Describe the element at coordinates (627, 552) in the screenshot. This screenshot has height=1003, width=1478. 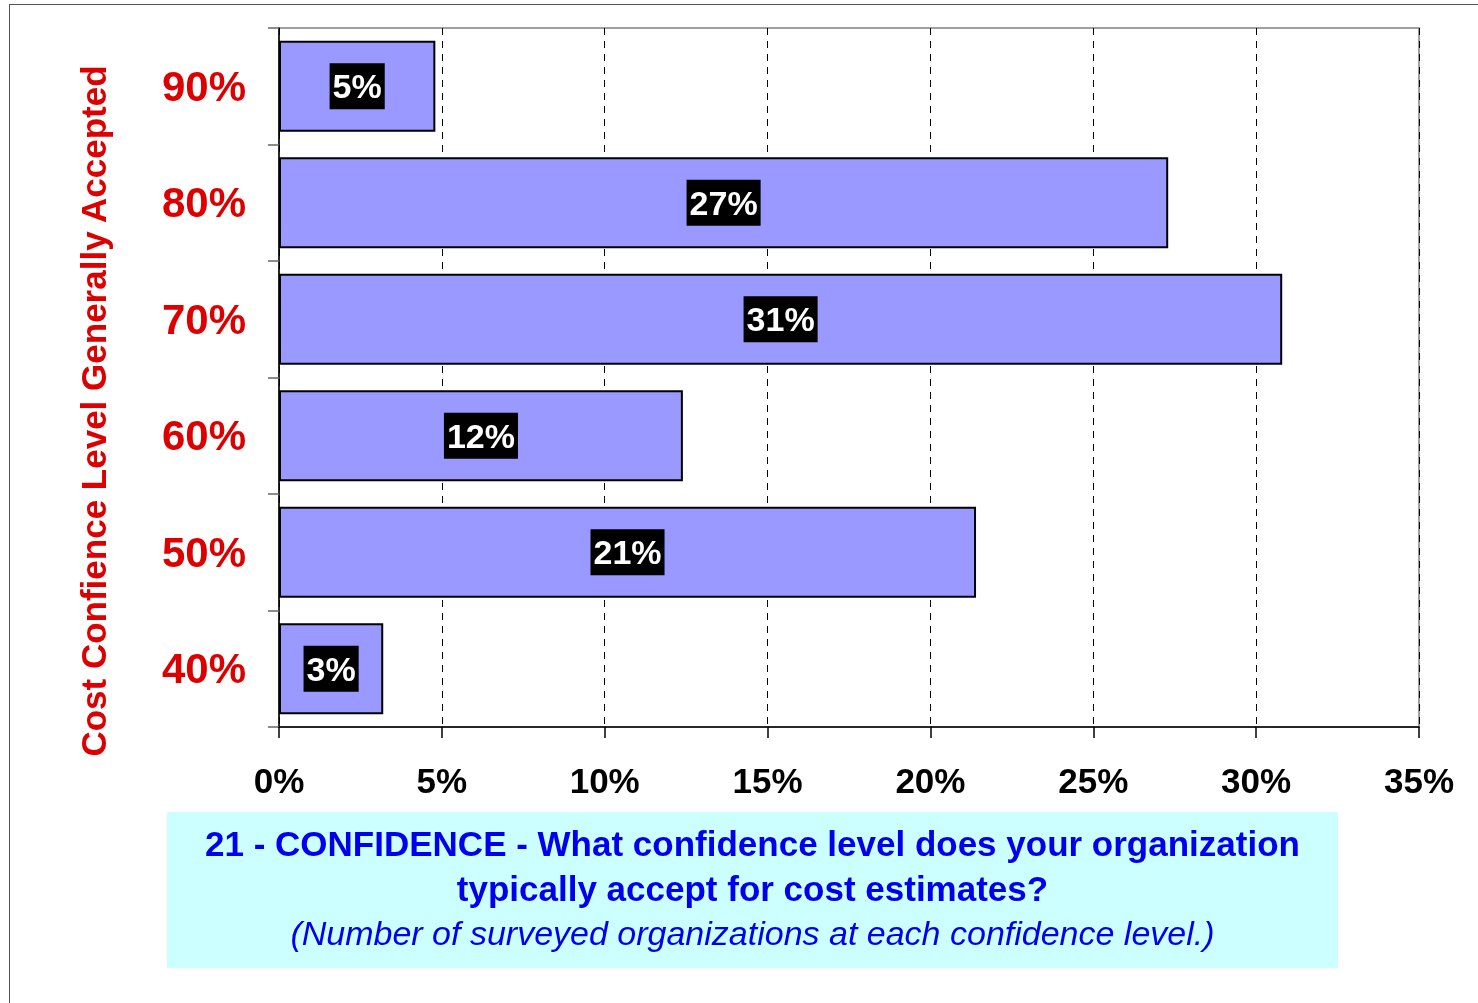
I see `data-label: 21%` at that location.